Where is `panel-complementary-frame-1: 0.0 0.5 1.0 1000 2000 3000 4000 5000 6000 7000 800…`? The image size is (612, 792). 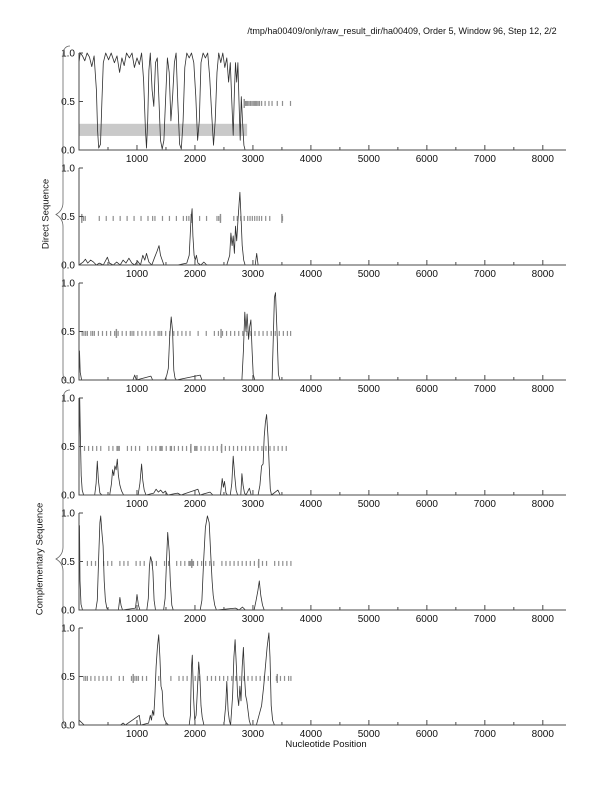 panel-complementary-frame-1: 0.0 0.5 1.0 1000 2000 3000 4000 5000 6000 7000 800… is located at coordinates (313, 452).